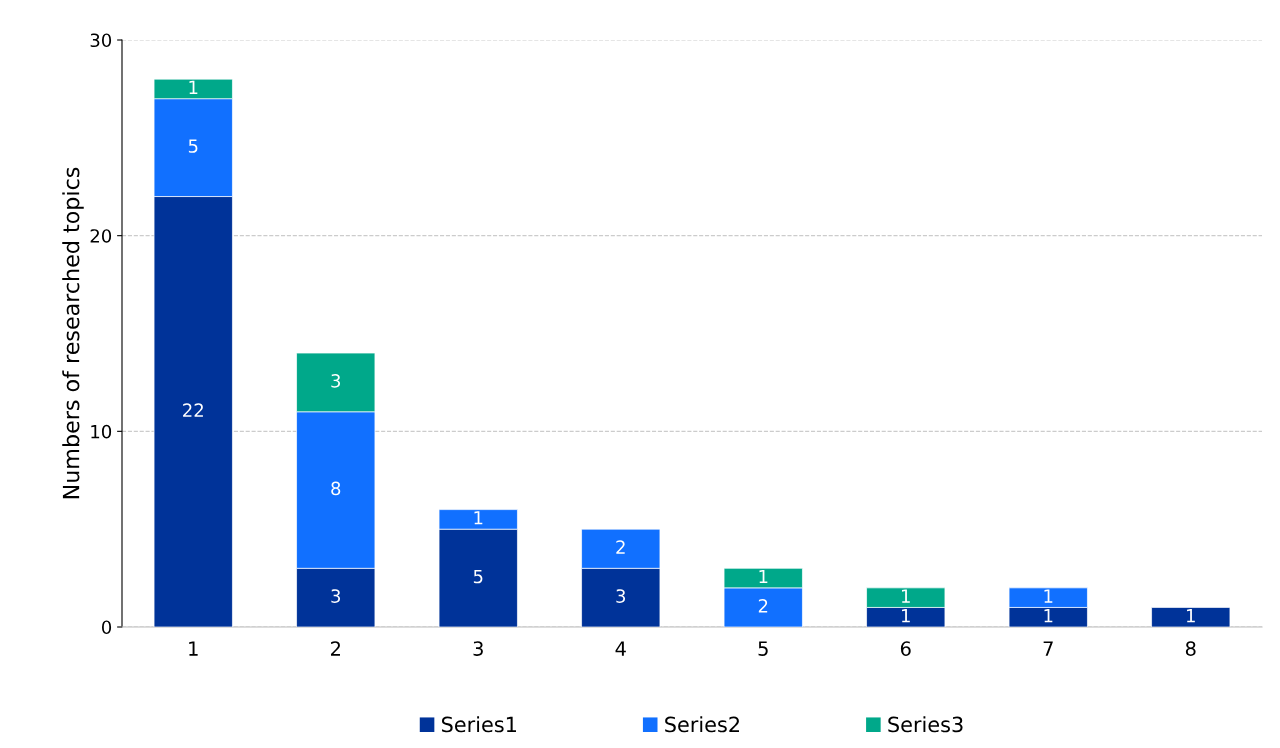 This screenshot has width=1280, height=748. I want to click on data-label: 22, so click(193, 410).